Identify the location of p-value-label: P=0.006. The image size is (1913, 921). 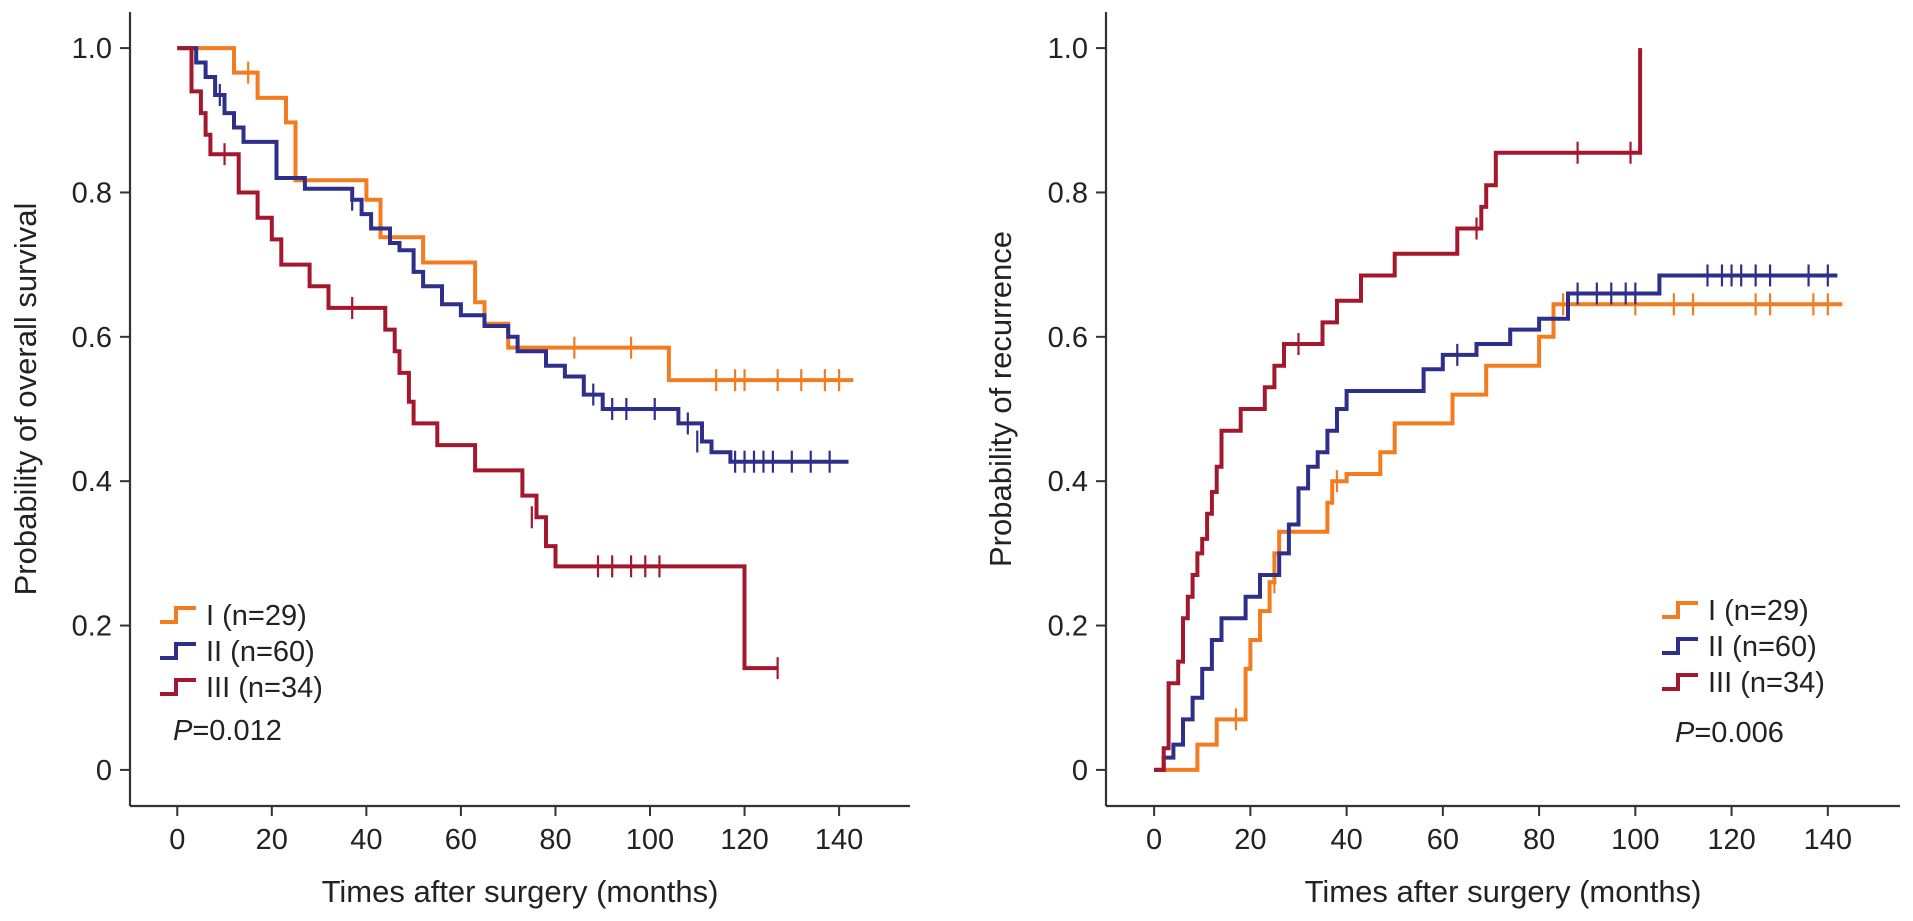
(1729, 733).